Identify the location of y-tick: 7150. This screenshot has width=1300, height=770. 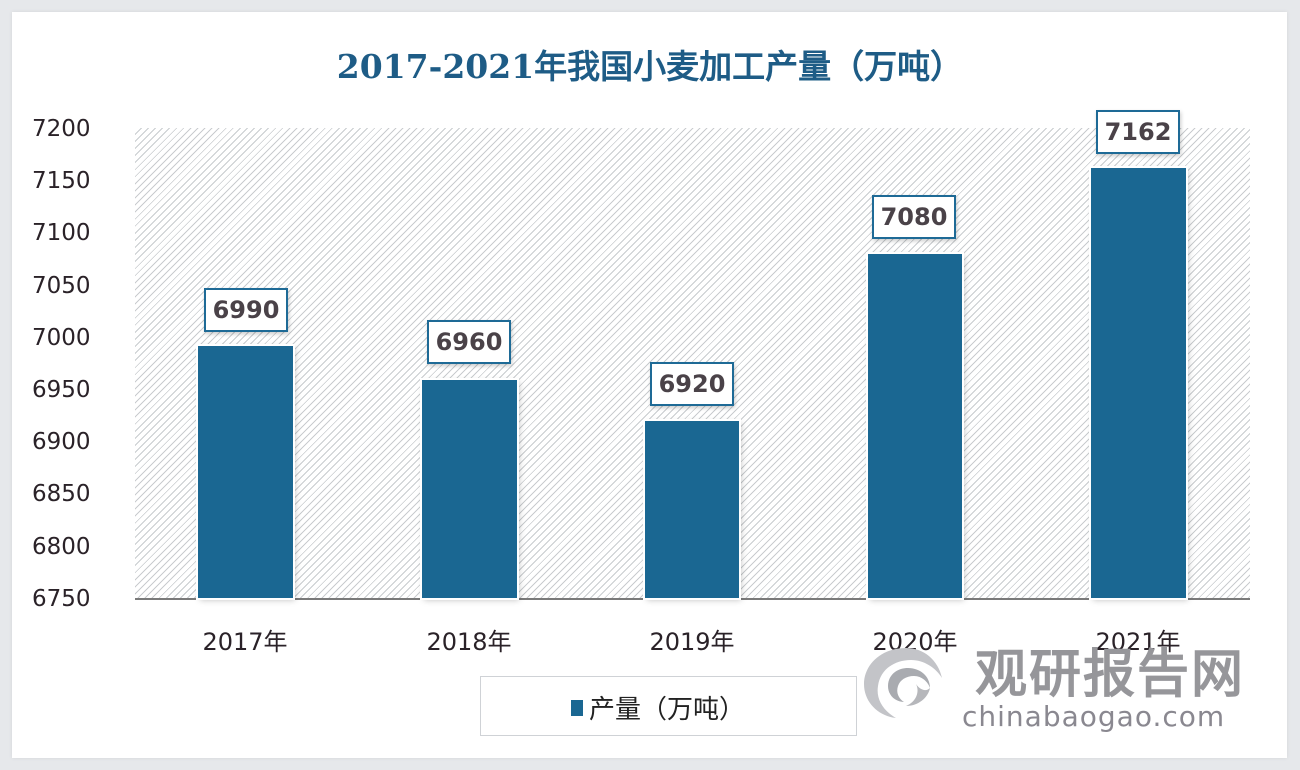
(61, 181).